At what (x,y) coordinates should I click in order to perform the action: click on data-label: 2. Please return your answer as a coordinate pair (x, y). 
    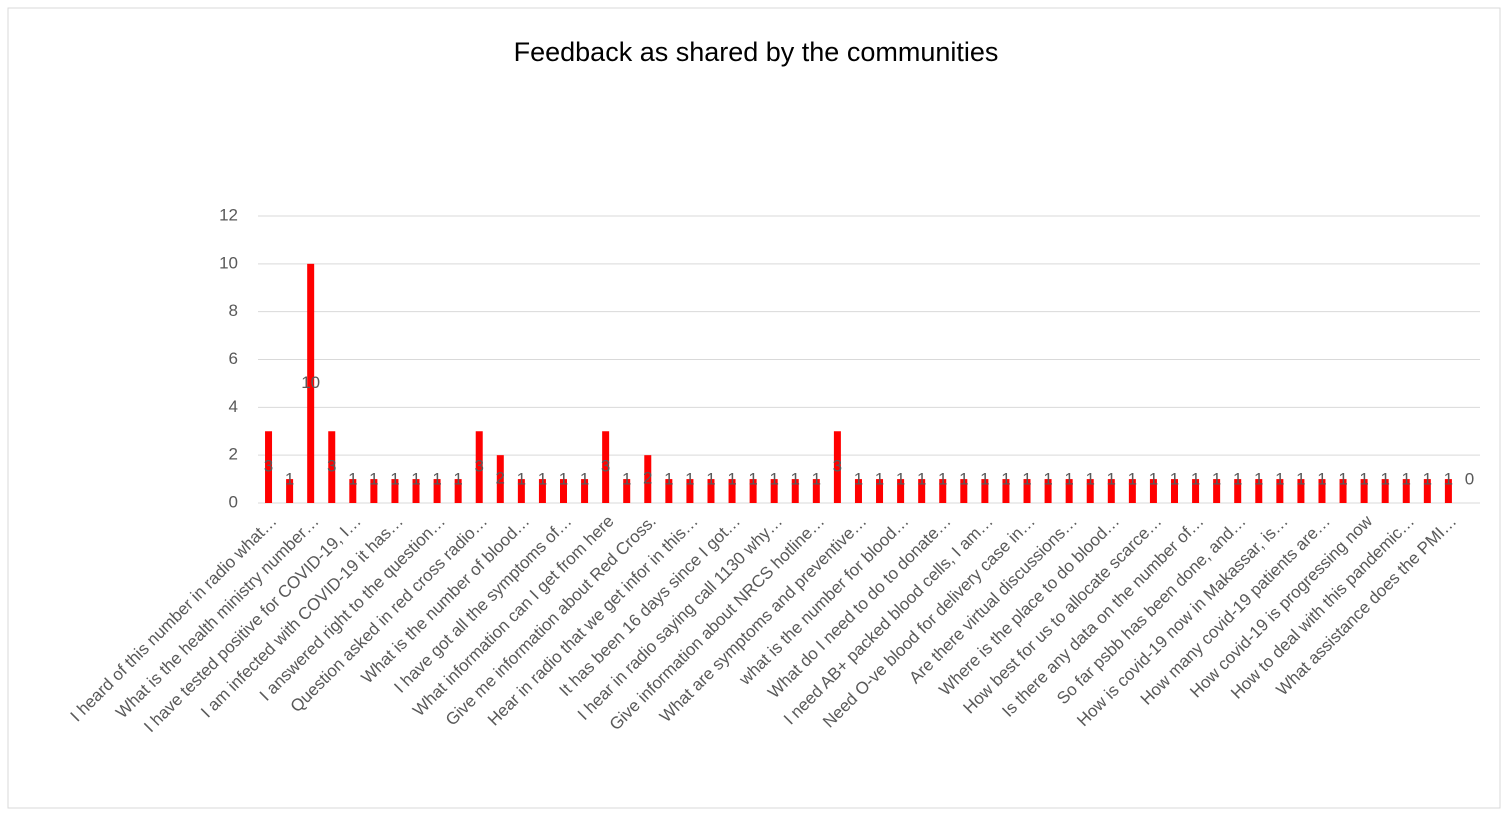
    Looking at the image, I should click on (647, 478).